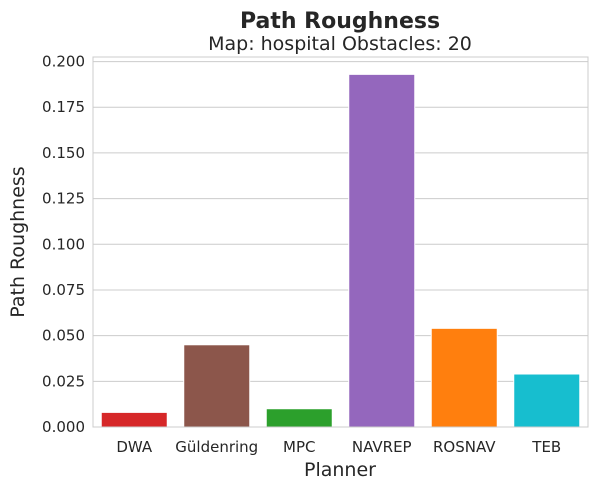 Image resolution: width=598 pixels, height=490 pixels. I want to click on bar-dwa, so click(134, 419).